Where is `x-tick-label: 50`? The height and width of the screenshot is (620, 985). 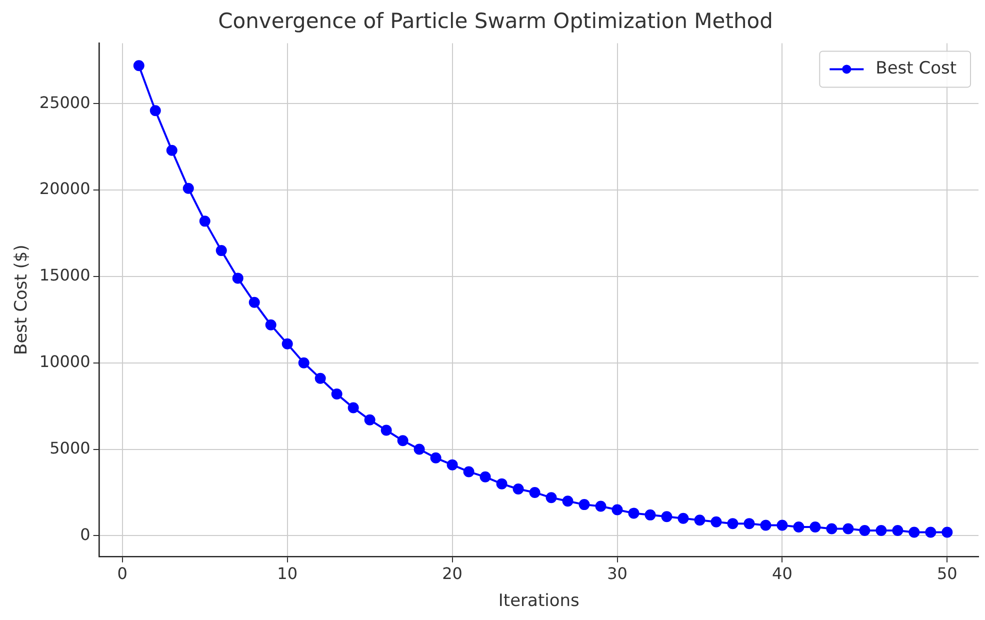 x-tick-label: 50 is located at coordinates (947, 574).